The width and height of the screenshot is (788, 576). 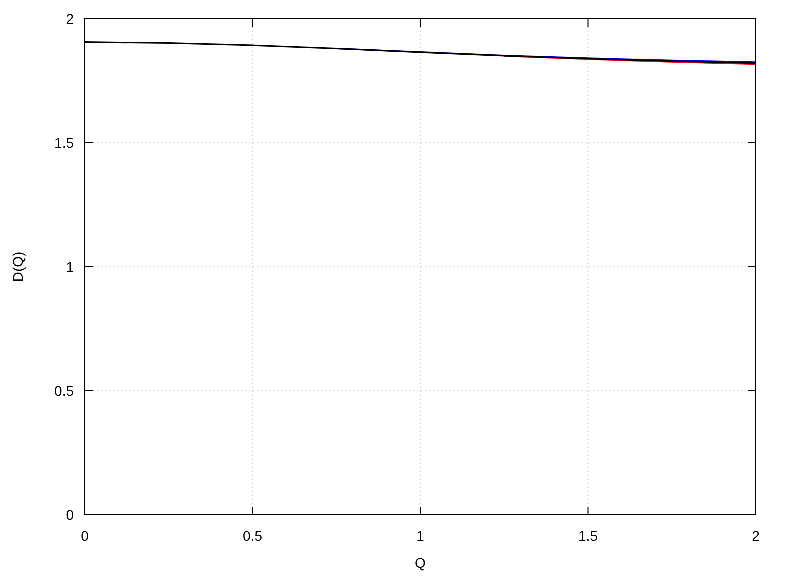 I want to click on y-axis-title: D(Q), so click(x=18, y=267).